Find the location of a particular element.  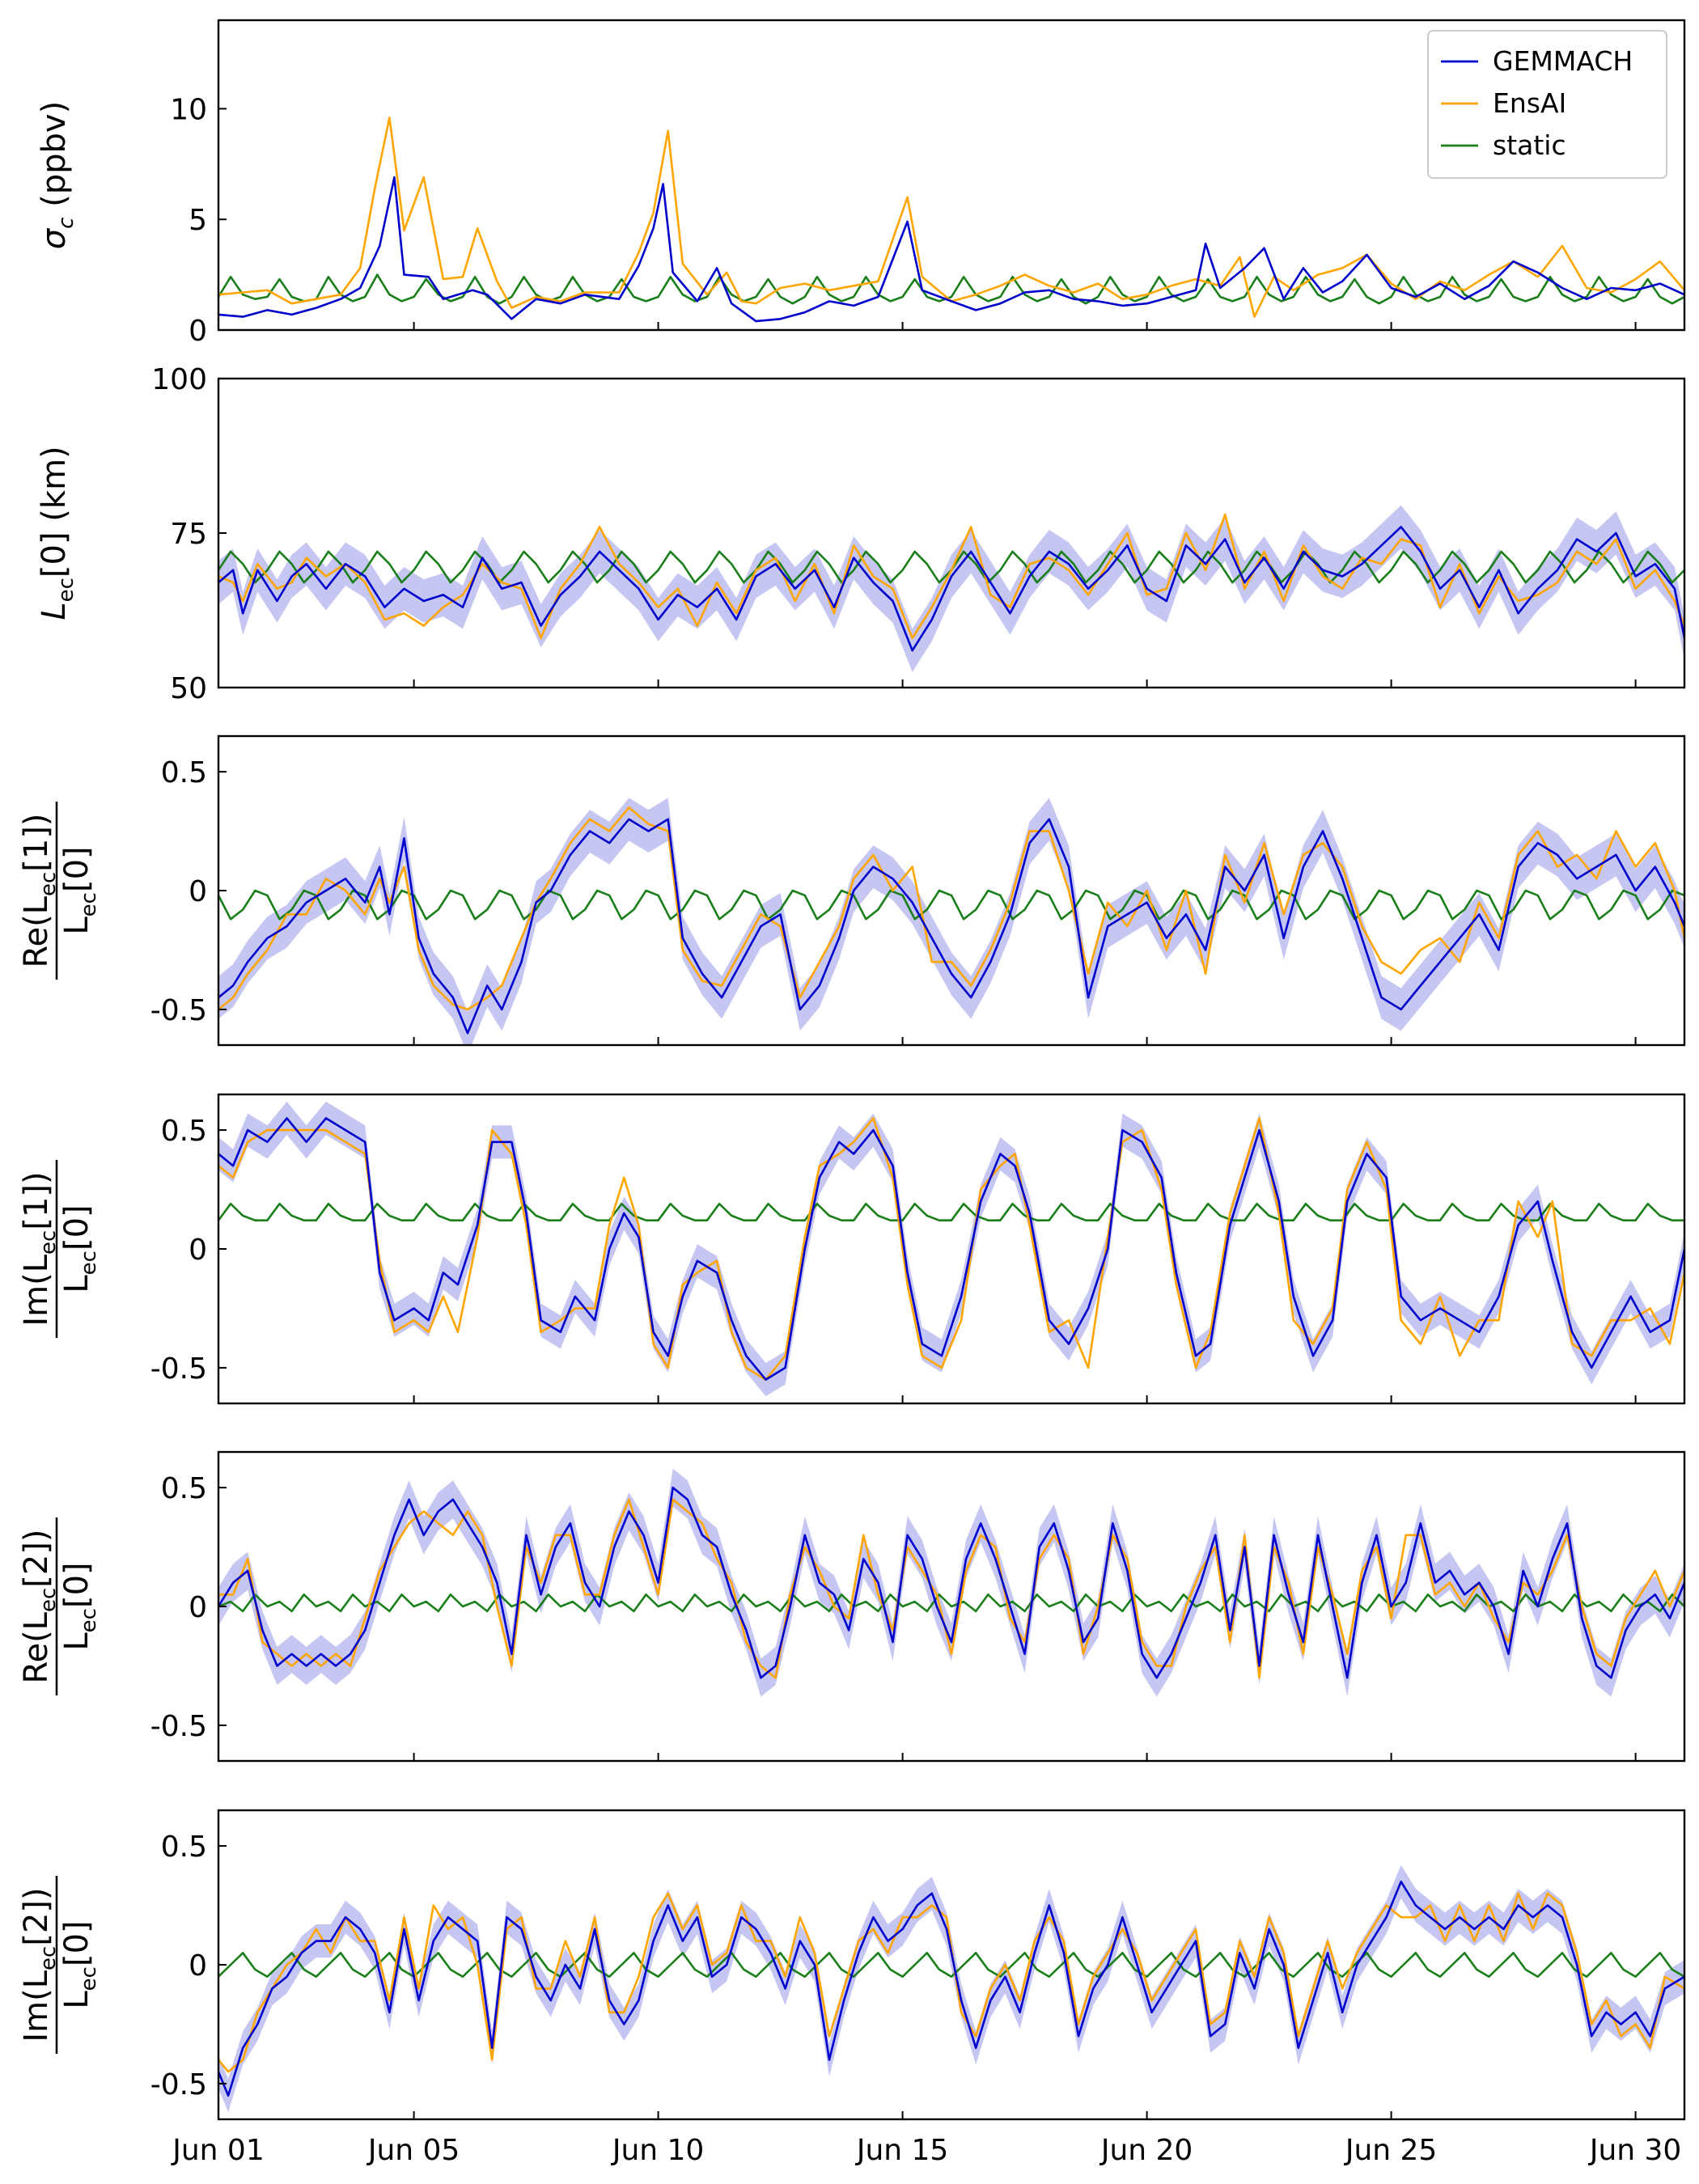

y-axis-label: Im(Lec[1])Lec[0] is located at coordinates (59, 1249).